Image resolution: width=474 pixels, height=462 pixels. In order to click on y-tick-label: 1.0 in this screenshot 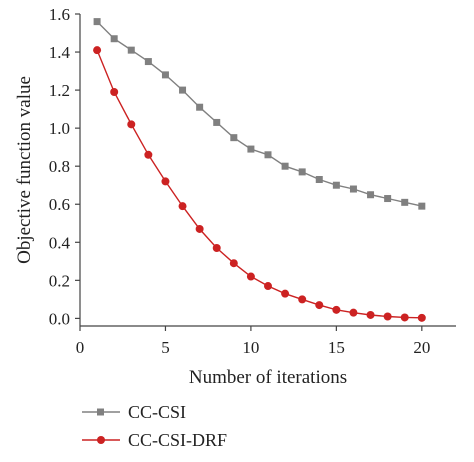, I will do `click(59, 128)`.